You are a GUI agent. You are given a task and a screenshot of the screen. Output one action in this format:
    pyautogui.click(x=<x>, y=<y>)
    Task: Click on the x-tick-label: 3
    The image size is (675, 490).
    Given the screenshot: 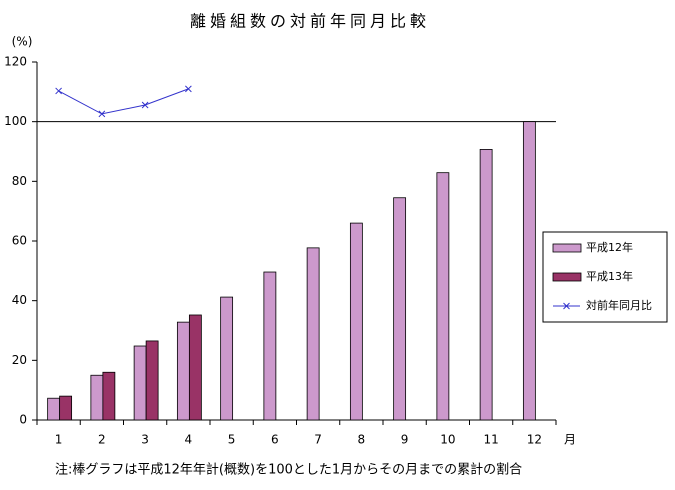 What is the action you would take?
    pyautogui.click(x=145, y=440)
    